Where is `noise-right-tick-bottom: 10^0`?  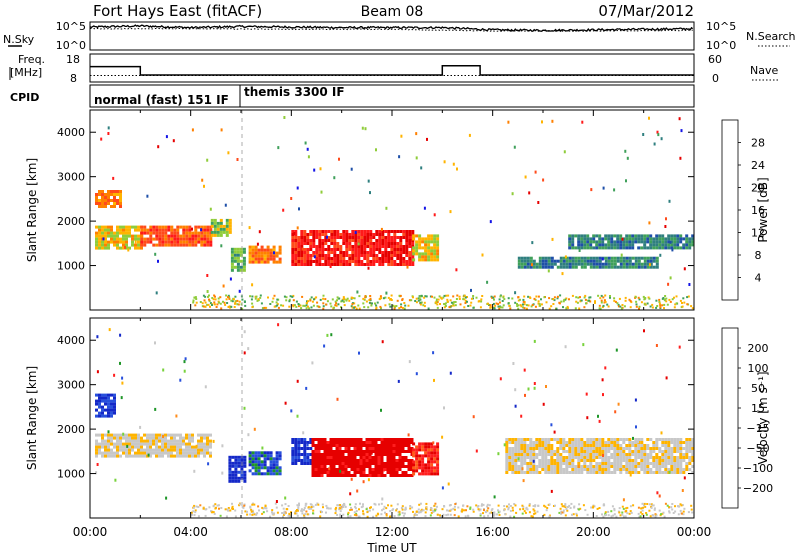
noise-right-tick-bottom: 10^0 is located at coordinates (721, 45).